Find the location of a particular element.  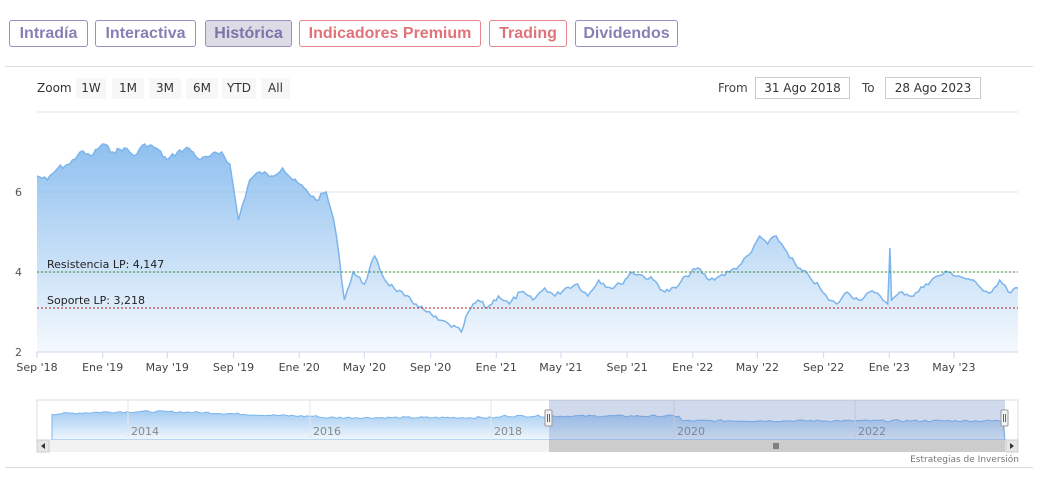

from-label: From is located at coordinates (733, 88).